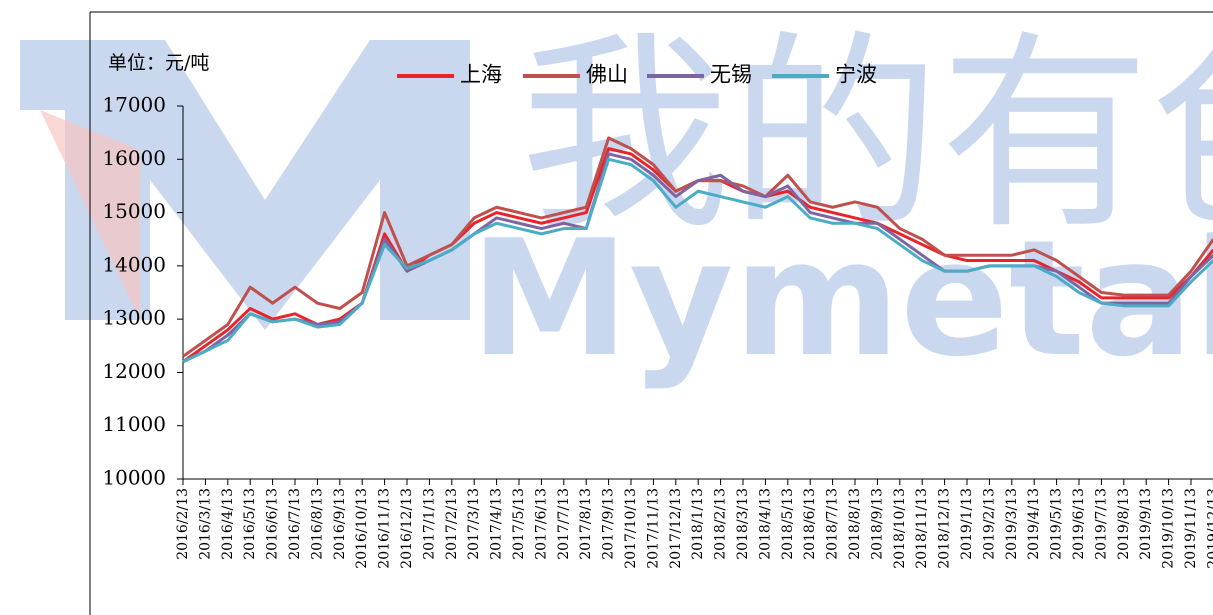  Describe the element at coordinates (134, 264) in the screenshot. I see `y-tick-label: 14000` at that location.